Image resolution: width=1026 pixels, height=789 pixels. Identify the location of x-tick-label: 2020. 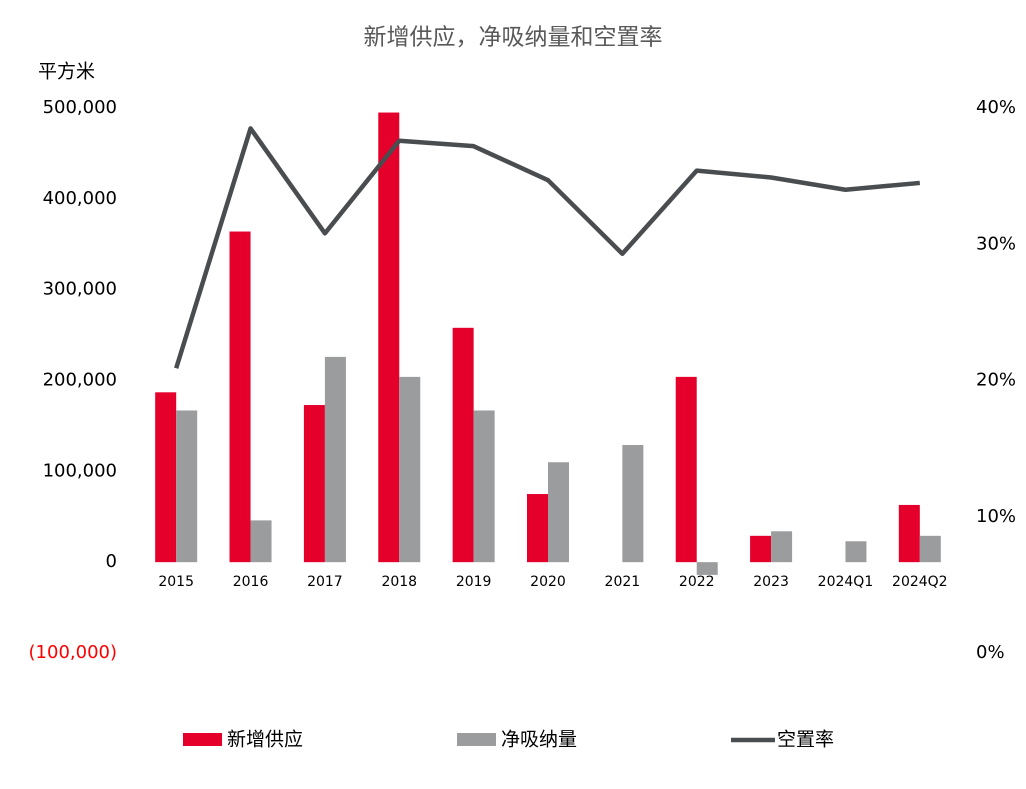
(548, 582).